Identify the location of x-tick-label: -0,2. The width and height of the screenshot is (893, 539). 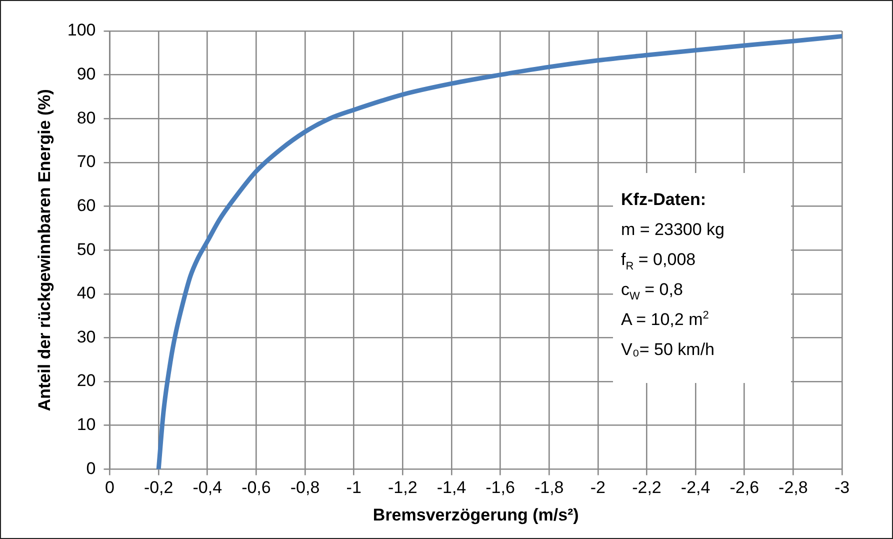
(159, 488).